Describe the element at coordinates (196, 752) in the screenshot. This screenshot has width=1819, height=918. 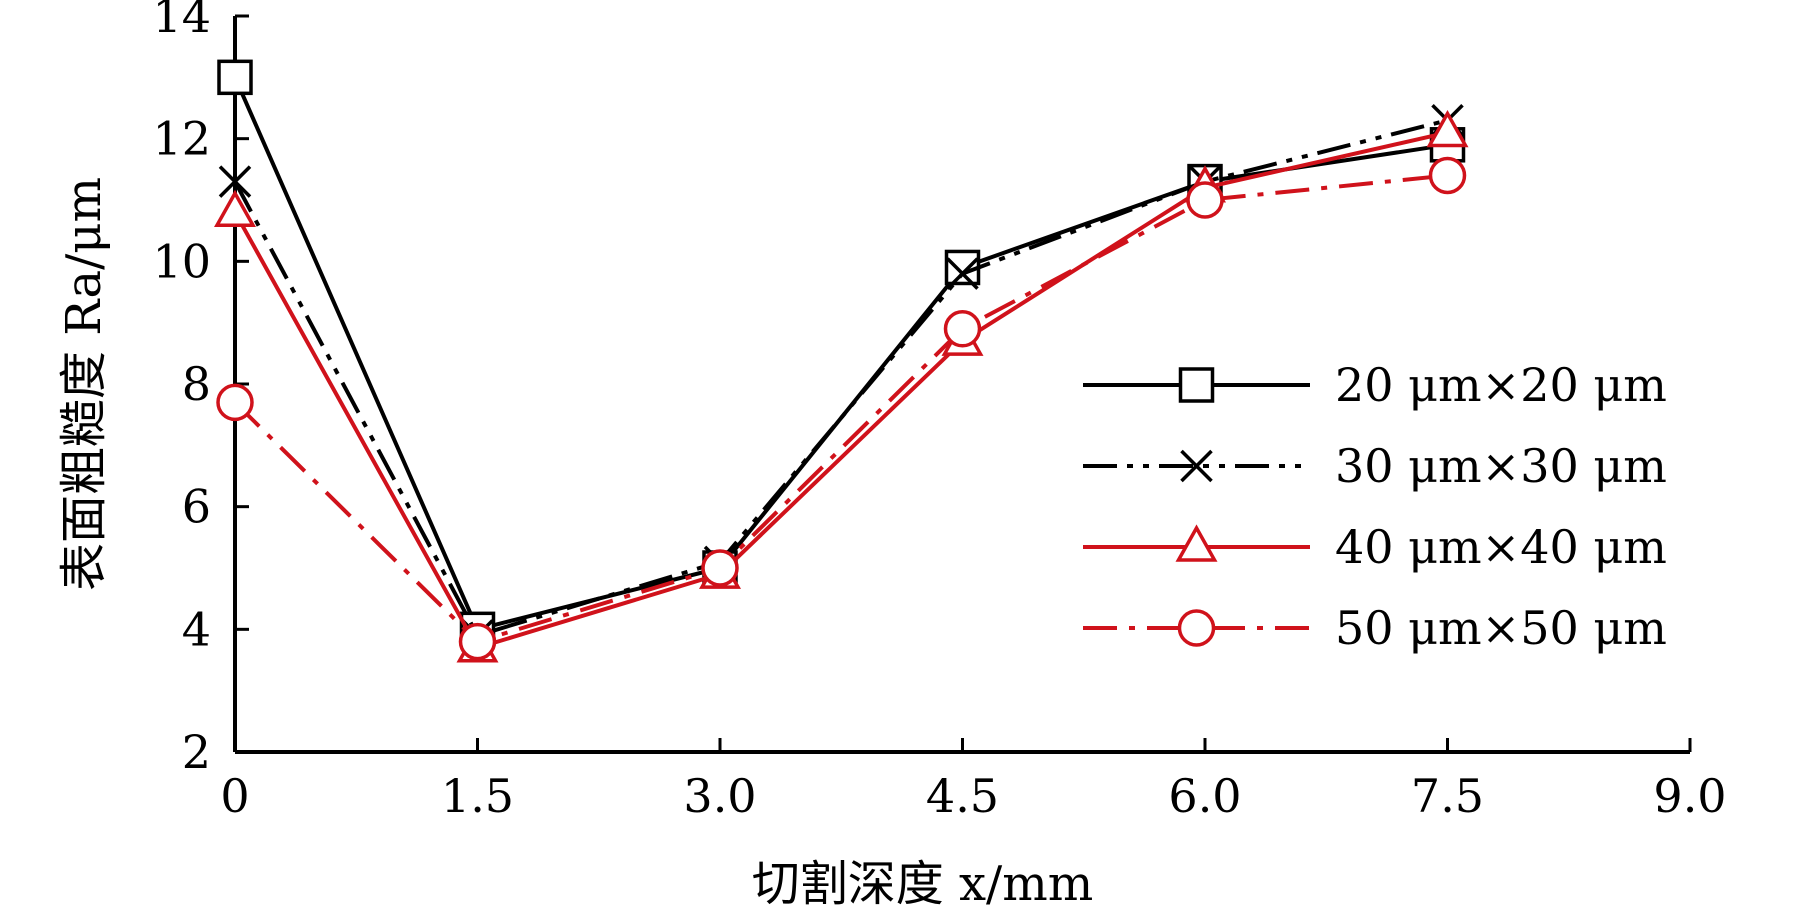
I see `y-tick-label: 2` at that location.